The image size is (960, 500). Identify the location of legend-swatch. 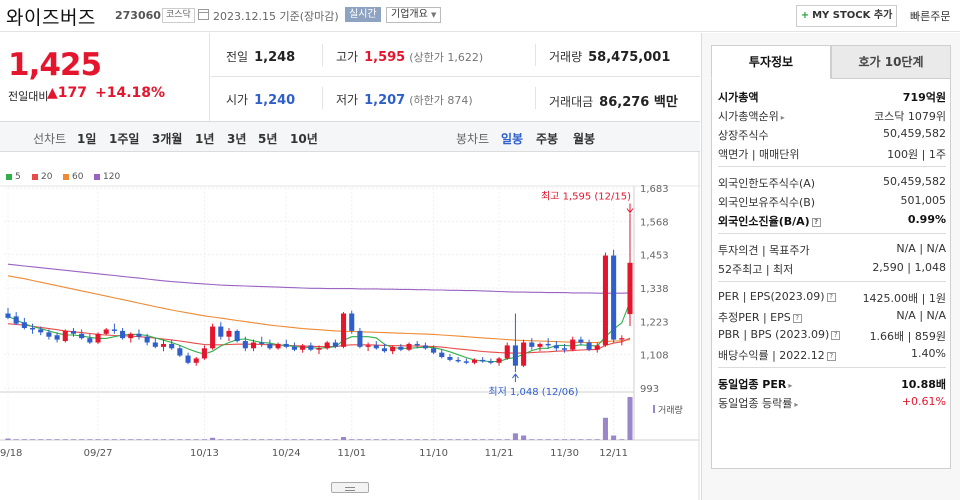
(35, 176).